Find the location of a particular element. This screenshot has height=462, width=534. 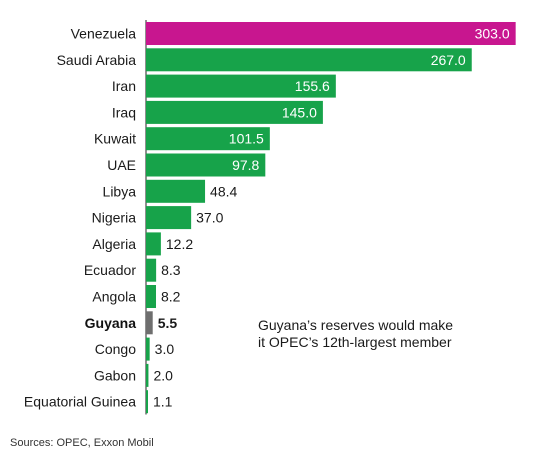

category-label-gabon: Gabon is located at coordinates (115, 375).